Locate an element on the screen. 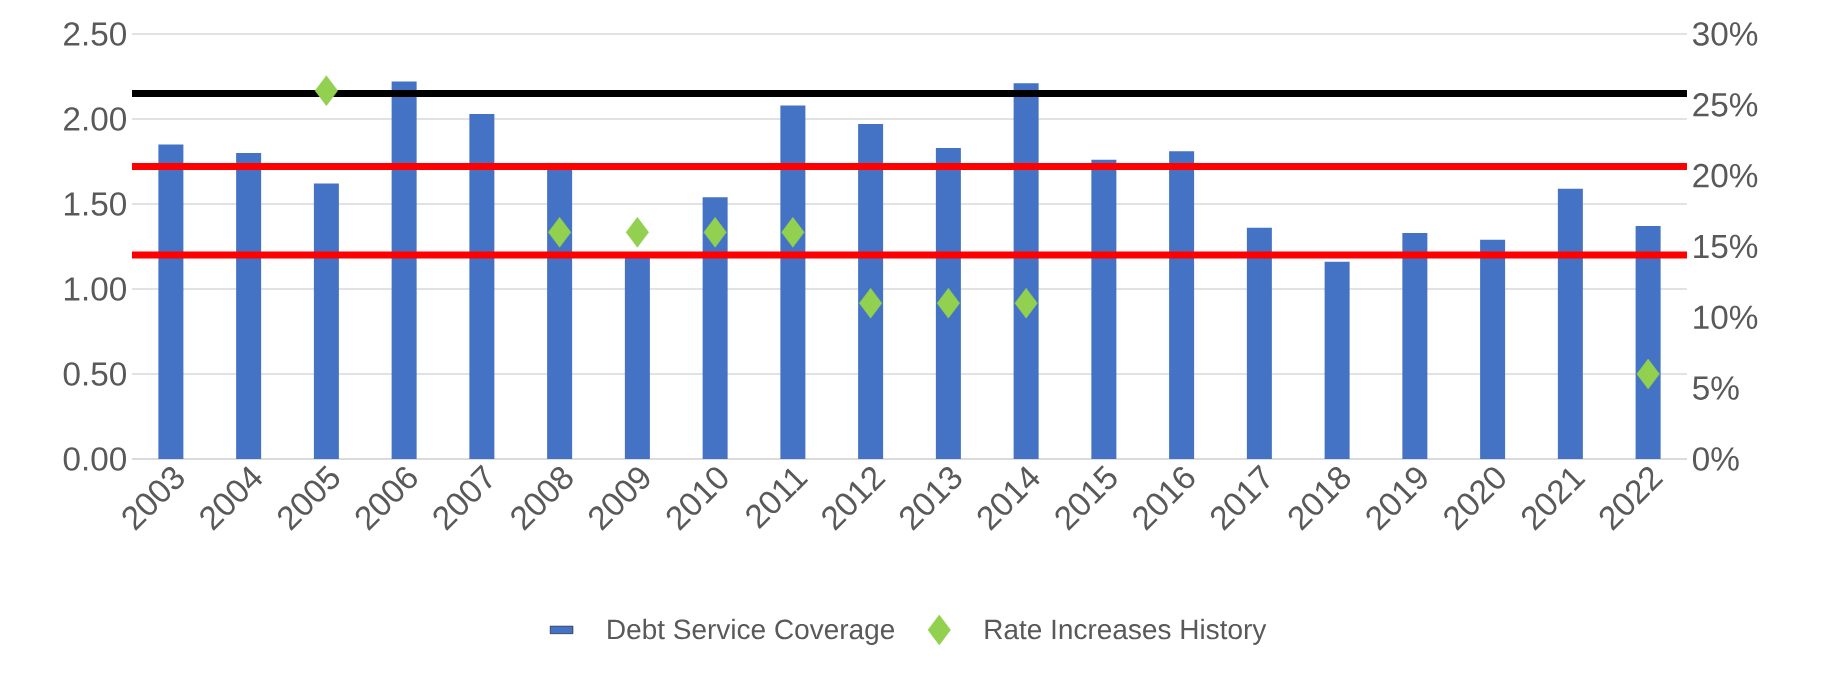 This screenshot has width=1831, height=673. y-tick-label: 1.50 is located at coordinates (95, 204).